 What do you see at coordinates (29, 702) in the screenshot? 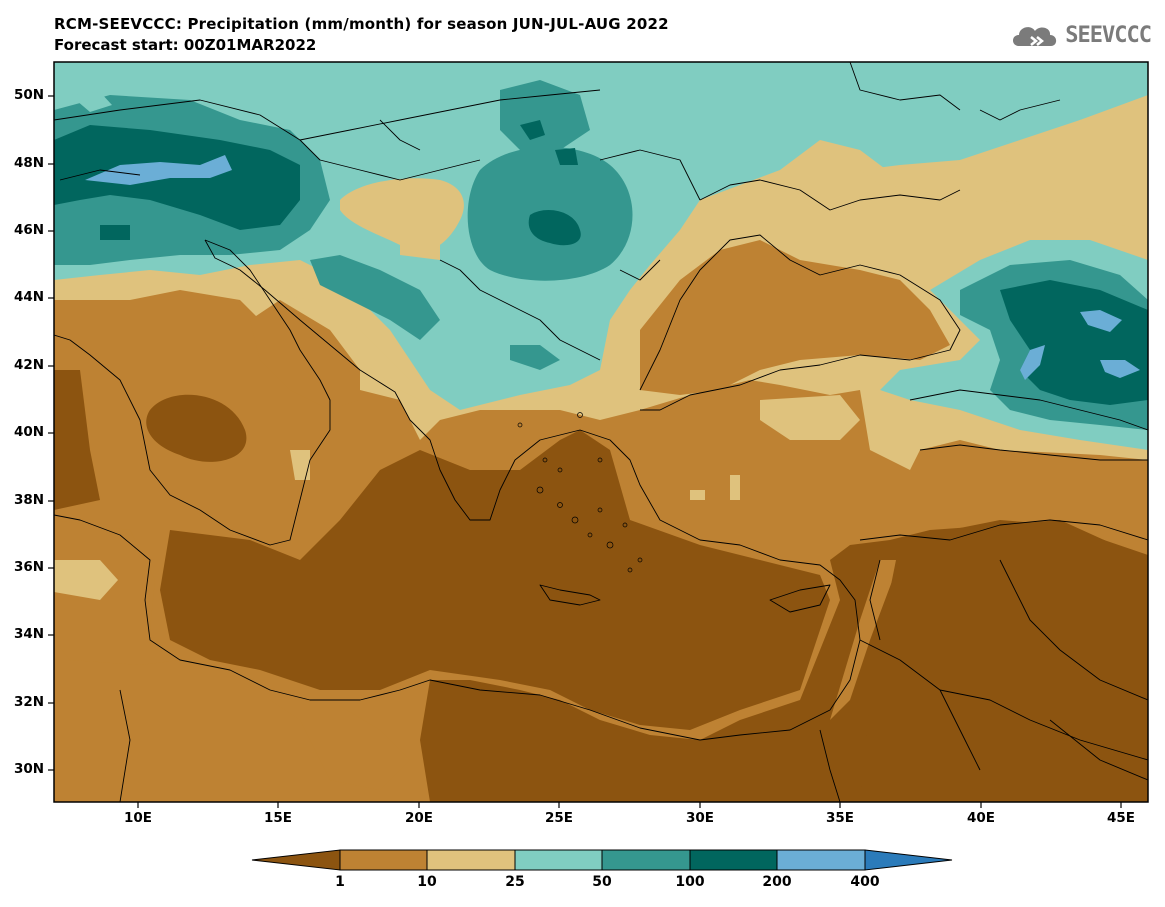
I see `lat-label: 32N` at bounding box center [29, 702].